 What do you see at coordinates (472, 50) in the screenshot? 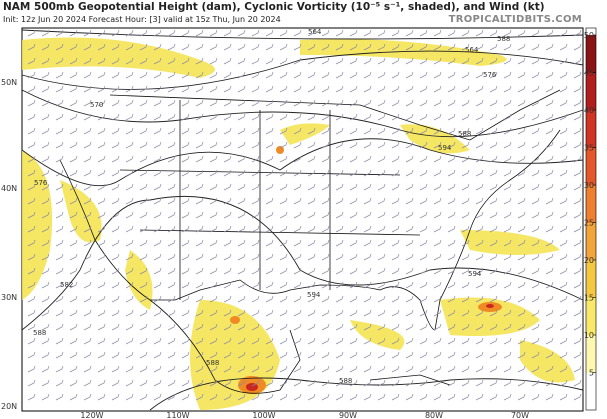
I see `contour-label: 564` at bounding box center [472, 50].